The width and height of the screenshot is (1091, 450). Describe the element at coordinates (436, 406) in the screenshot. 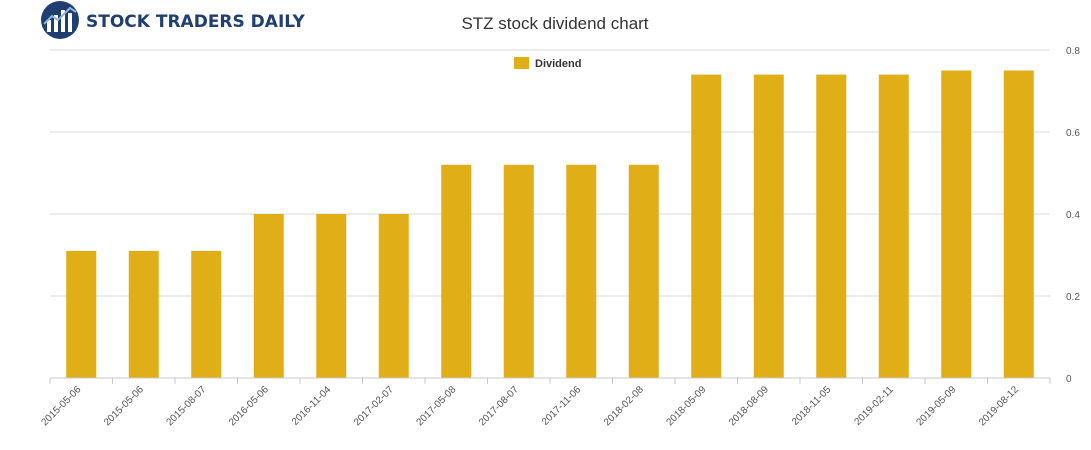

I see `x-tick-label: 2017-05-08` at that location.